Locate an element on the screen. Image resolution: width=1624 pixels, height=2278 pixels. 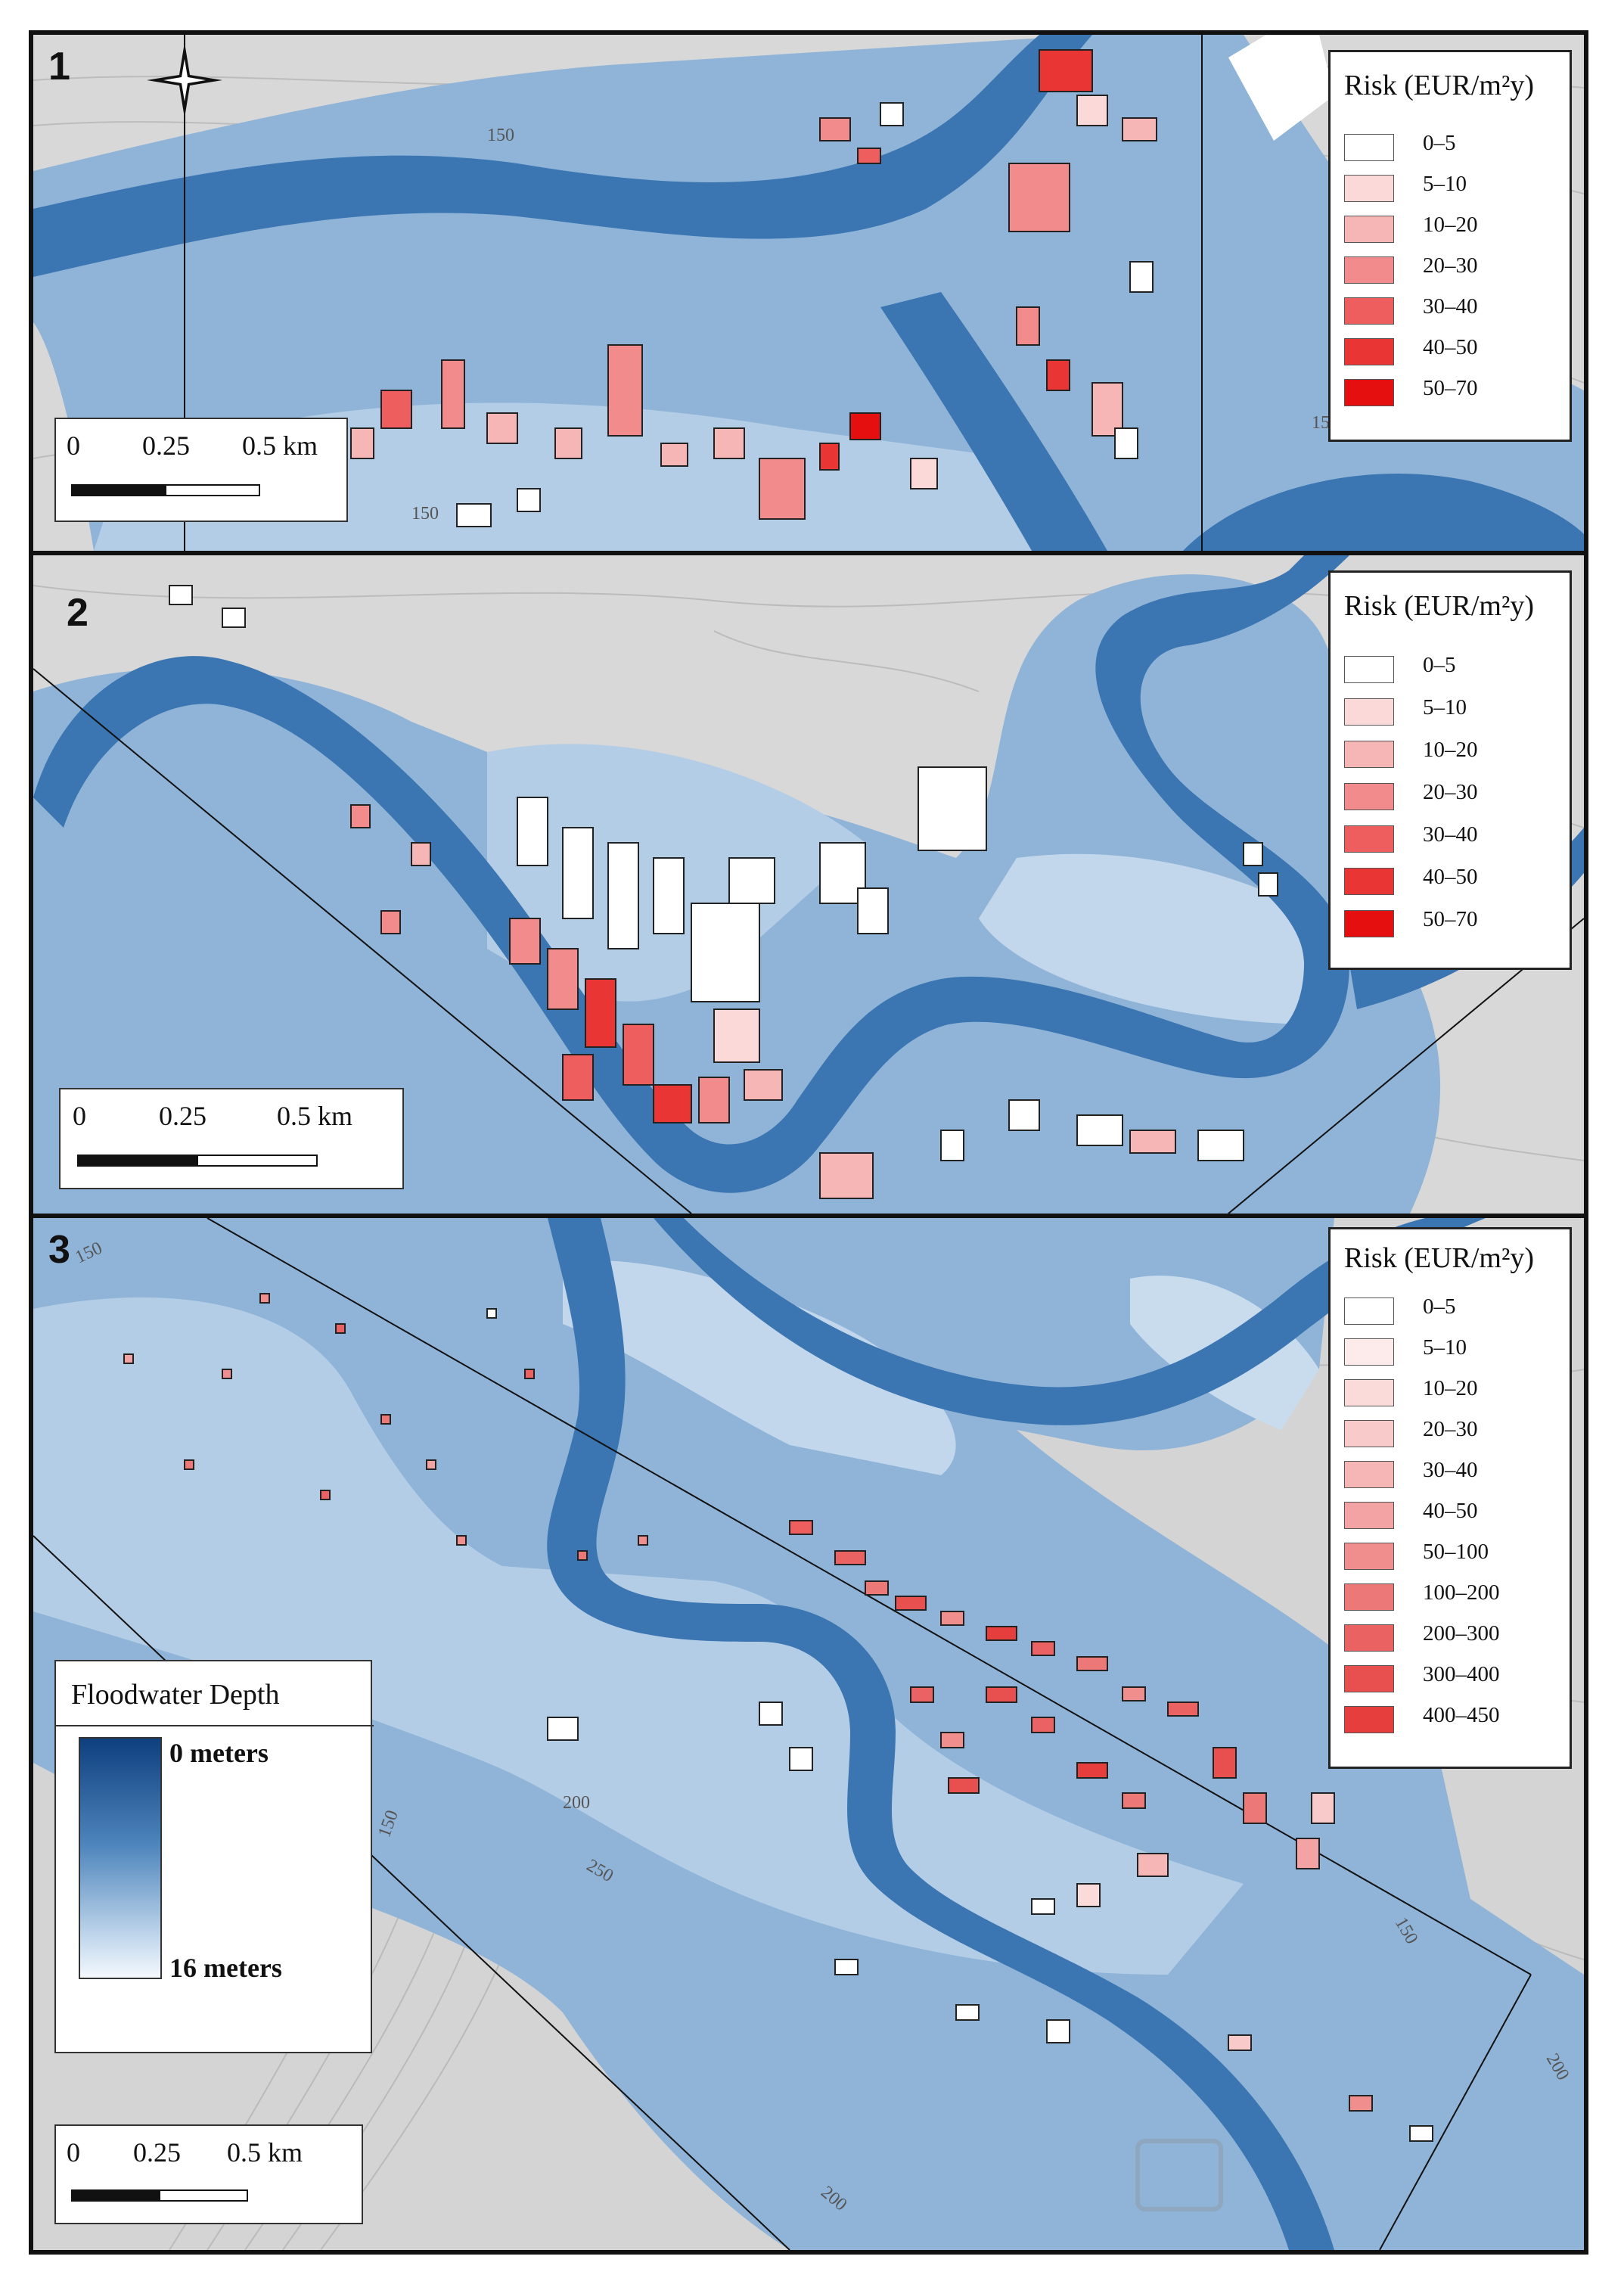
depth-top-label: 0 meters is located at coordinates (219, 1753).